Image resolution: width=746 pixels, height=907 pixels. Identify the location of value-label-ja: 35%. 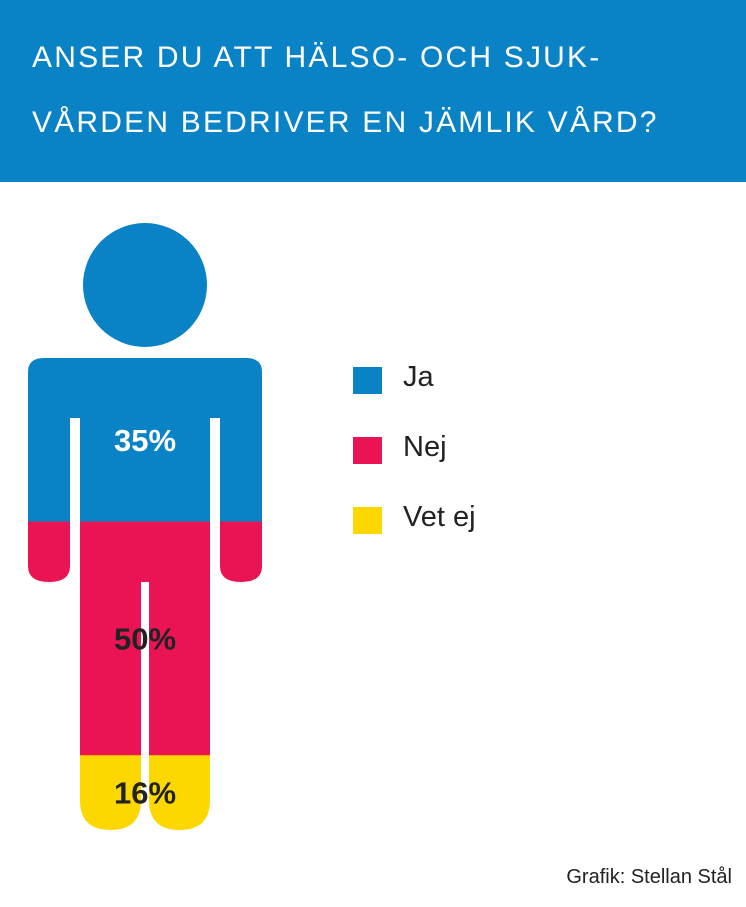
(145, 440).